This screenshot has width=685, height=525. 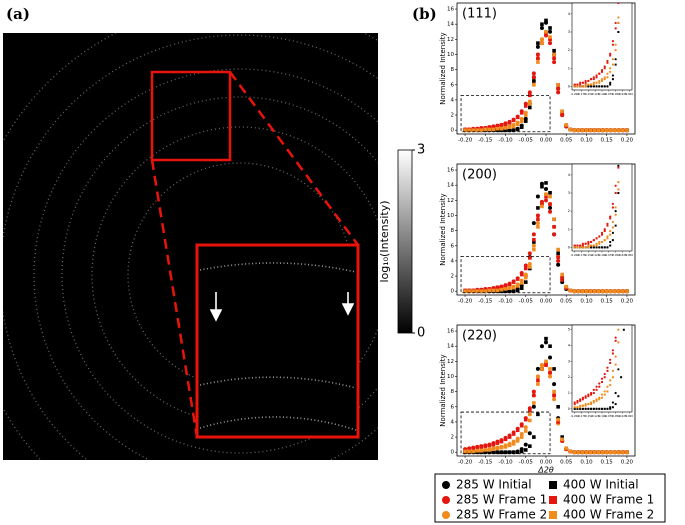 What do you see at coordinates (453, 453) in the screenshot?
I see `y-tick-label: 0` at bounding box center [453, 453].